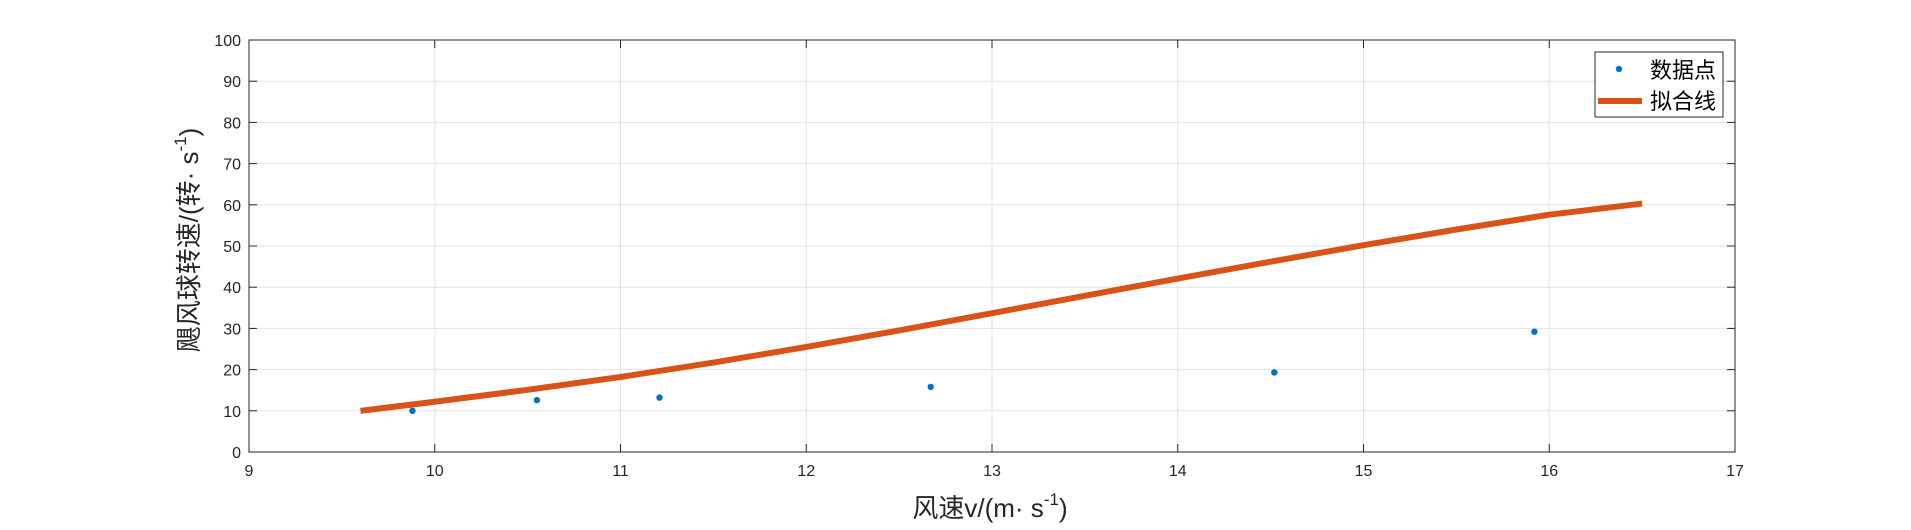 This screenshot has height=530, width=1911. What do you see at coordinates (1364, 471) in the screenshot?
I see `x-tick-label: 15` at bounding box center [1364, 471].